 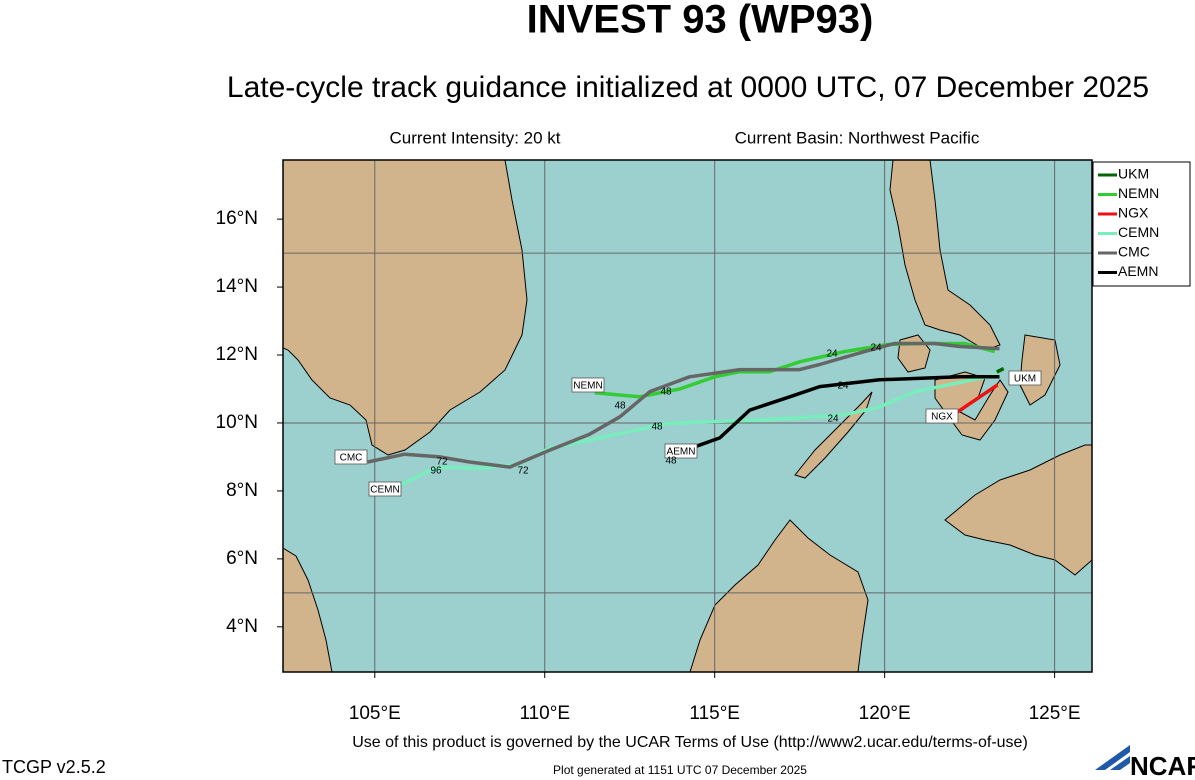 I want to click on track-tag: NGX, so click(x=942, y=417).